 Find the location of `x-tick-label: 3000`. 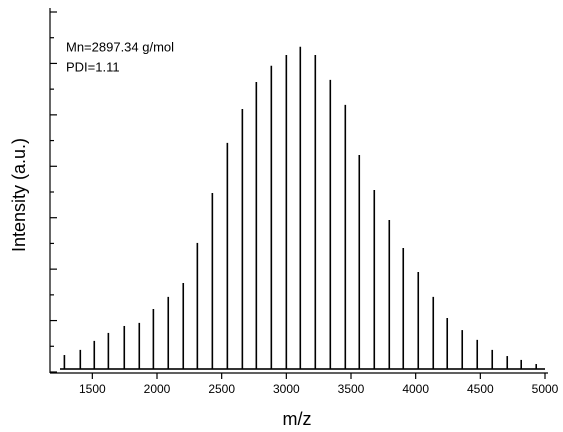

x-tick-label: 3000 is located at coordinates (286, 389).